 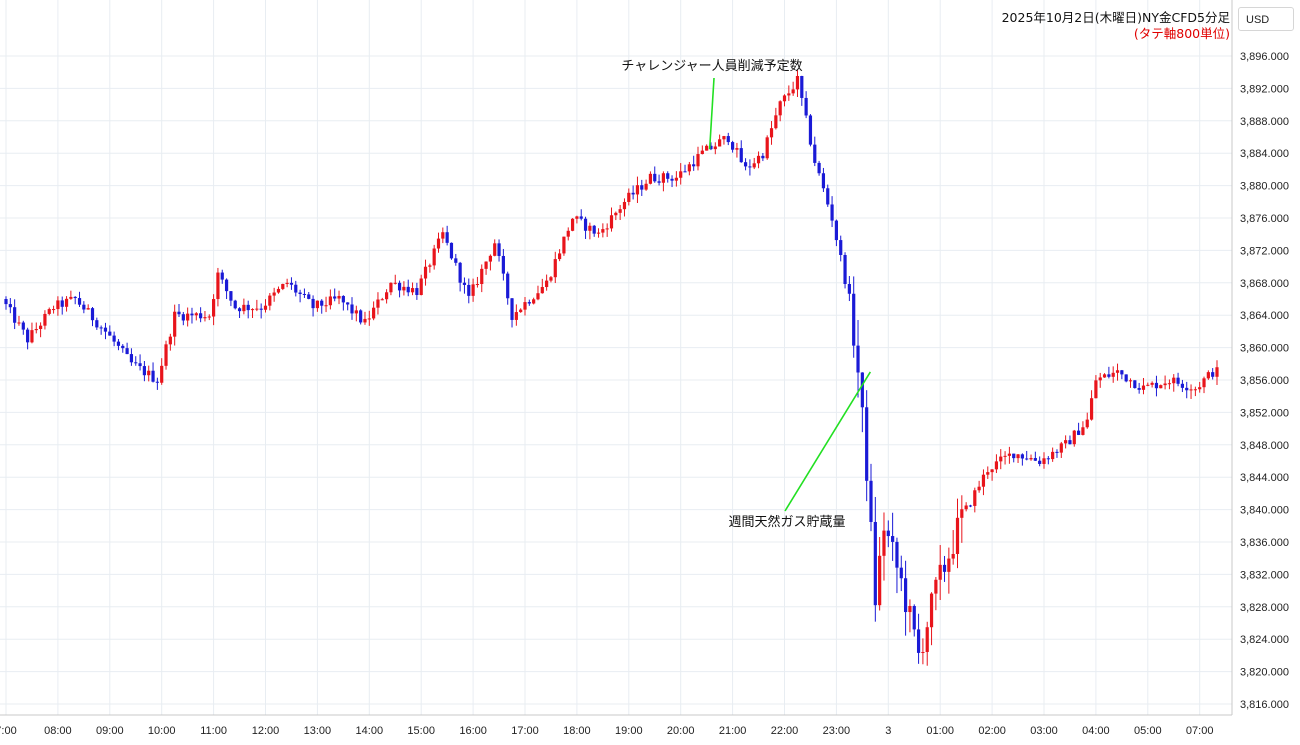 I want to click on price-tick-label: 3,824.000, so click(x=1264, y=640).